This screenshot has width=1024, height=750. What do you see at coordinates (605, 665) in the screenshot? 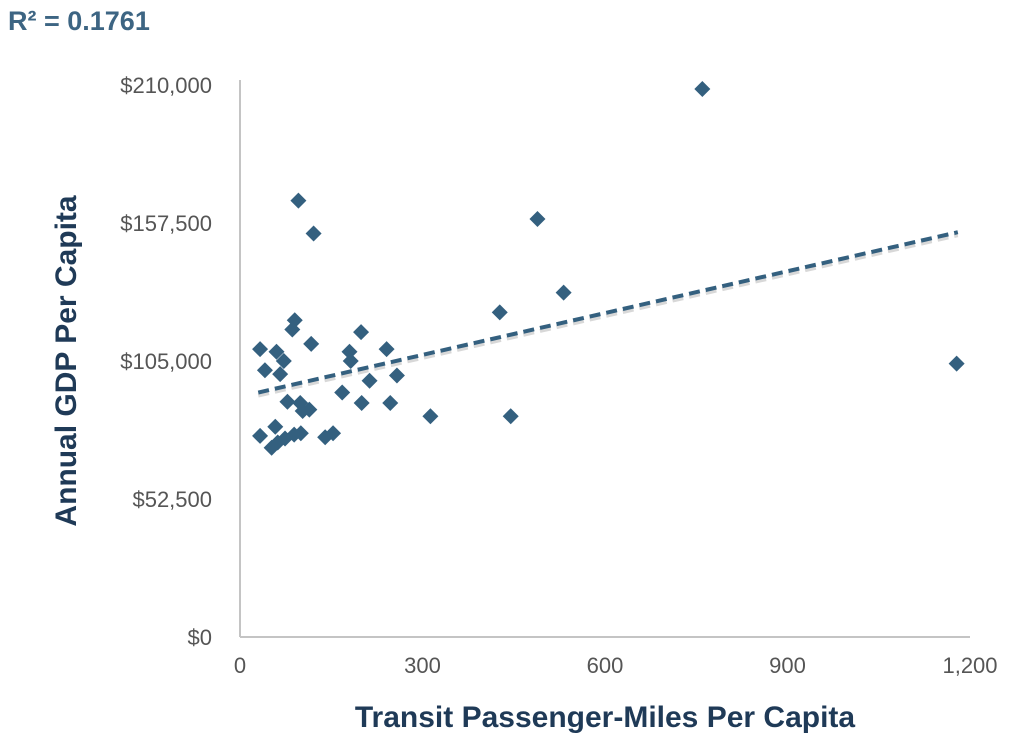
I see `x-tick-label: 600` at bounding box center [605, 665].